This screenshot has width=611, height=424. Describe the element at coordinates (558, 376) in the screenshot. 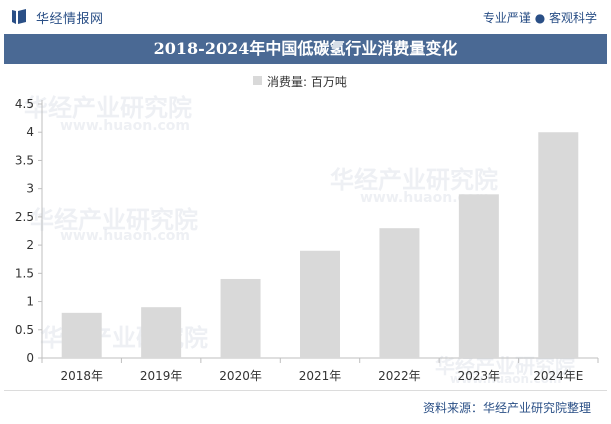

I see `x-tick-label: 2024年E` at that location.